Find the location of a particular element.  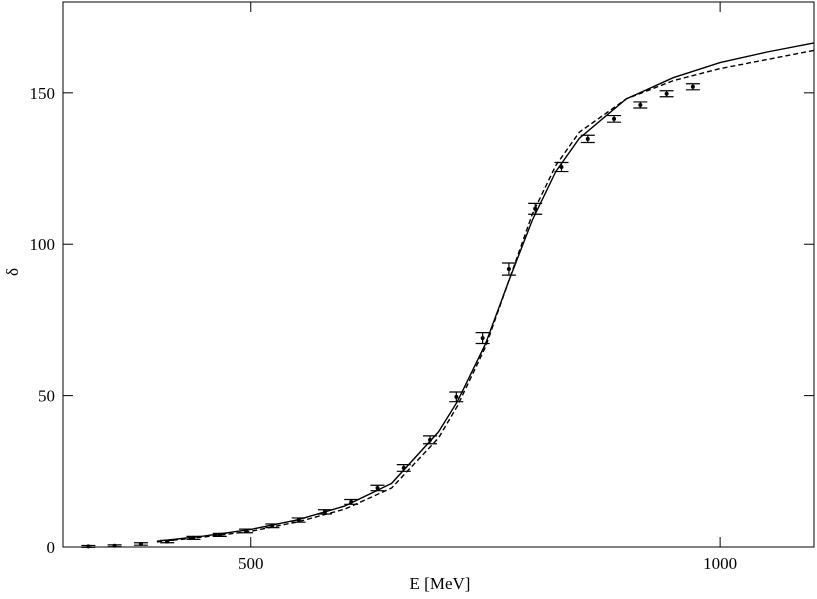

x-tick-label: 500 is located at coordinates (251, 563).